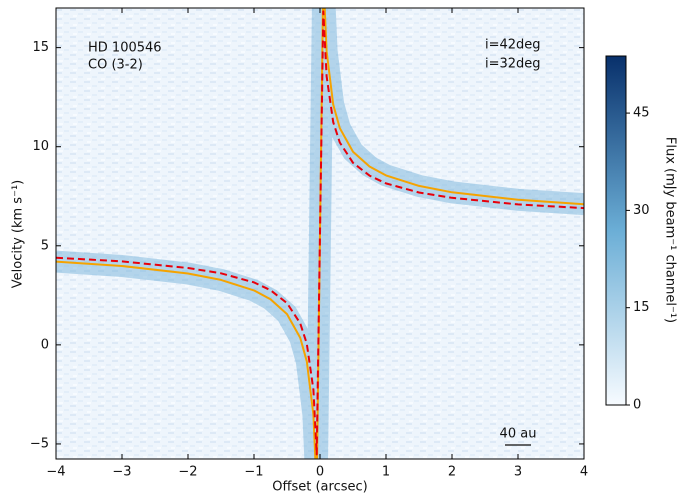  I want to click on colorbar-label: Flux (mJy beam⁻¹ channel⁻¹), so click(670, 230).